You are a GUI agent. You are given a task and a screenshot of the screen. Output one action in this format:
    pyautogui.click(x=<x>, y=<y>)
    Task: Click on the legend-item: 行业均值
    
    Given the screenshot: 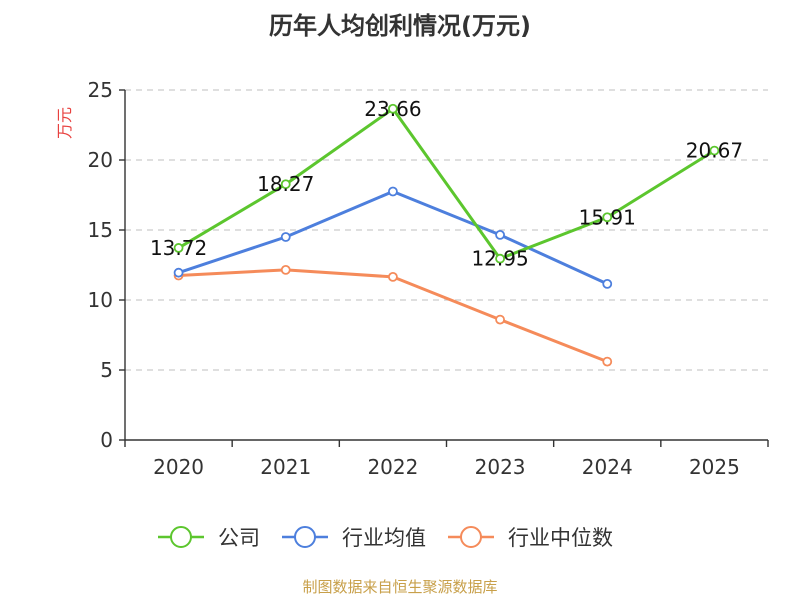 What is the action you would take?
    pyautogui.click(x=354, y=538)
    